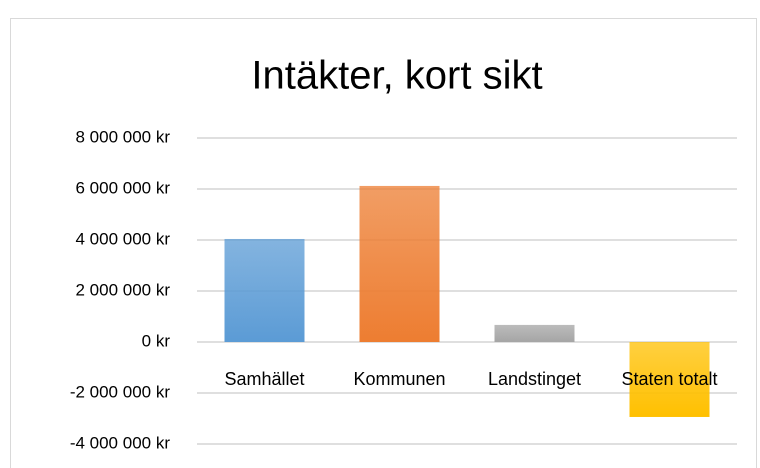 The height and width of the screenshot is (468, 760). What do you see at coordinates (396, 76) in the screenshot?
I see `chart-title: Intäkter, kort sikt` at bounding box center [396, 76].